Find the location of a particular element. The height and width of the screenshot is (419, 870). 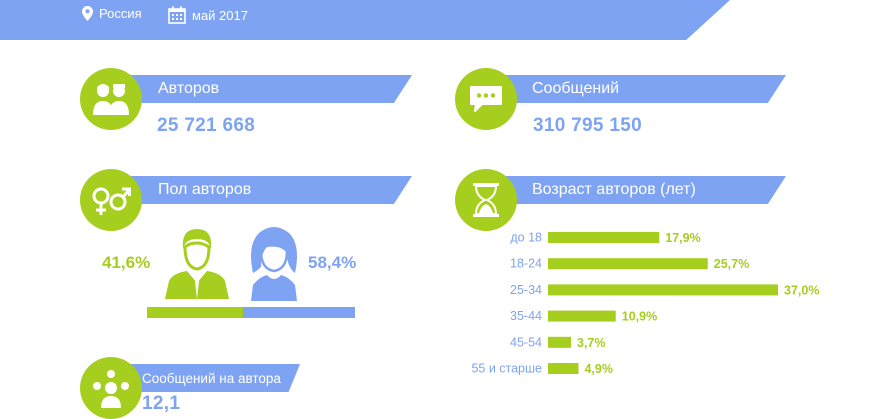

age-category-label: 45-54 is located at coordinates (526, 342).